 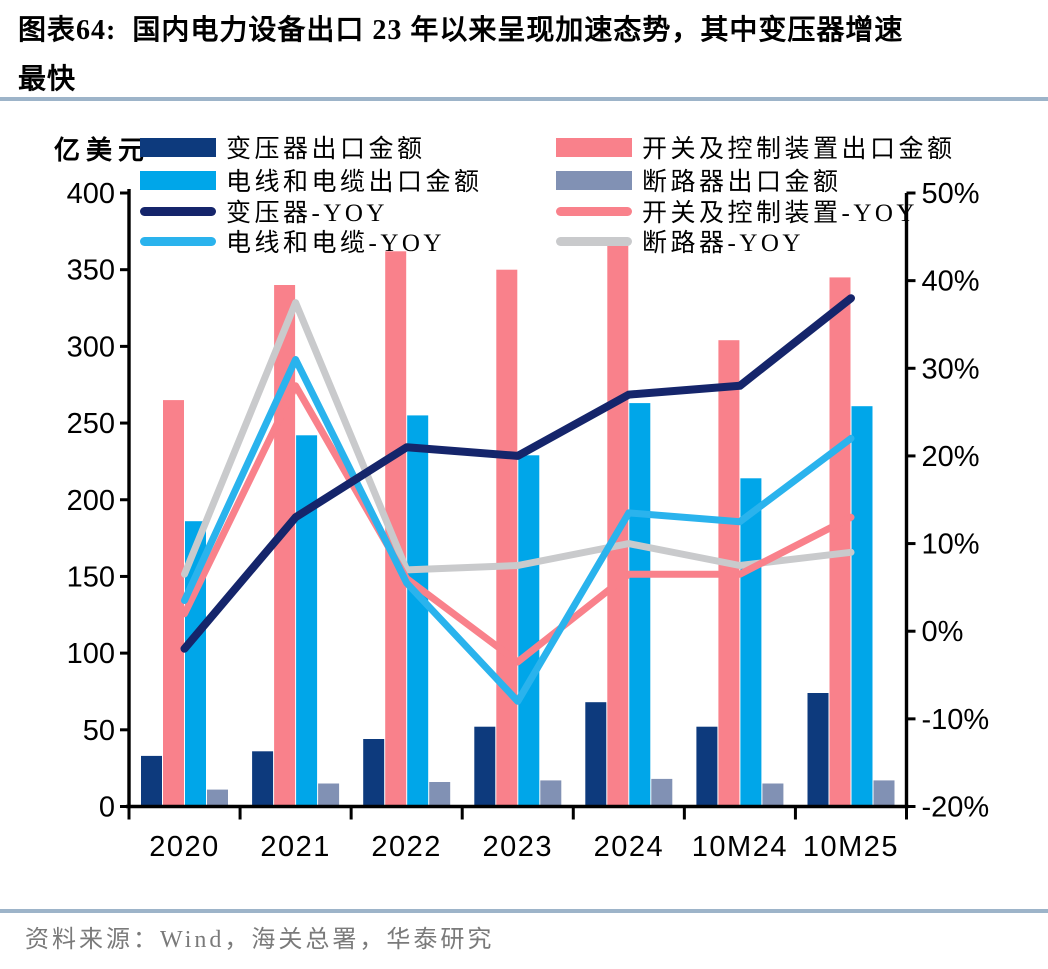 What do you see at coordinates (263, 779) in the screenshot?
I see `bar-navy_bar-2021` at bounding box center [263, 779].